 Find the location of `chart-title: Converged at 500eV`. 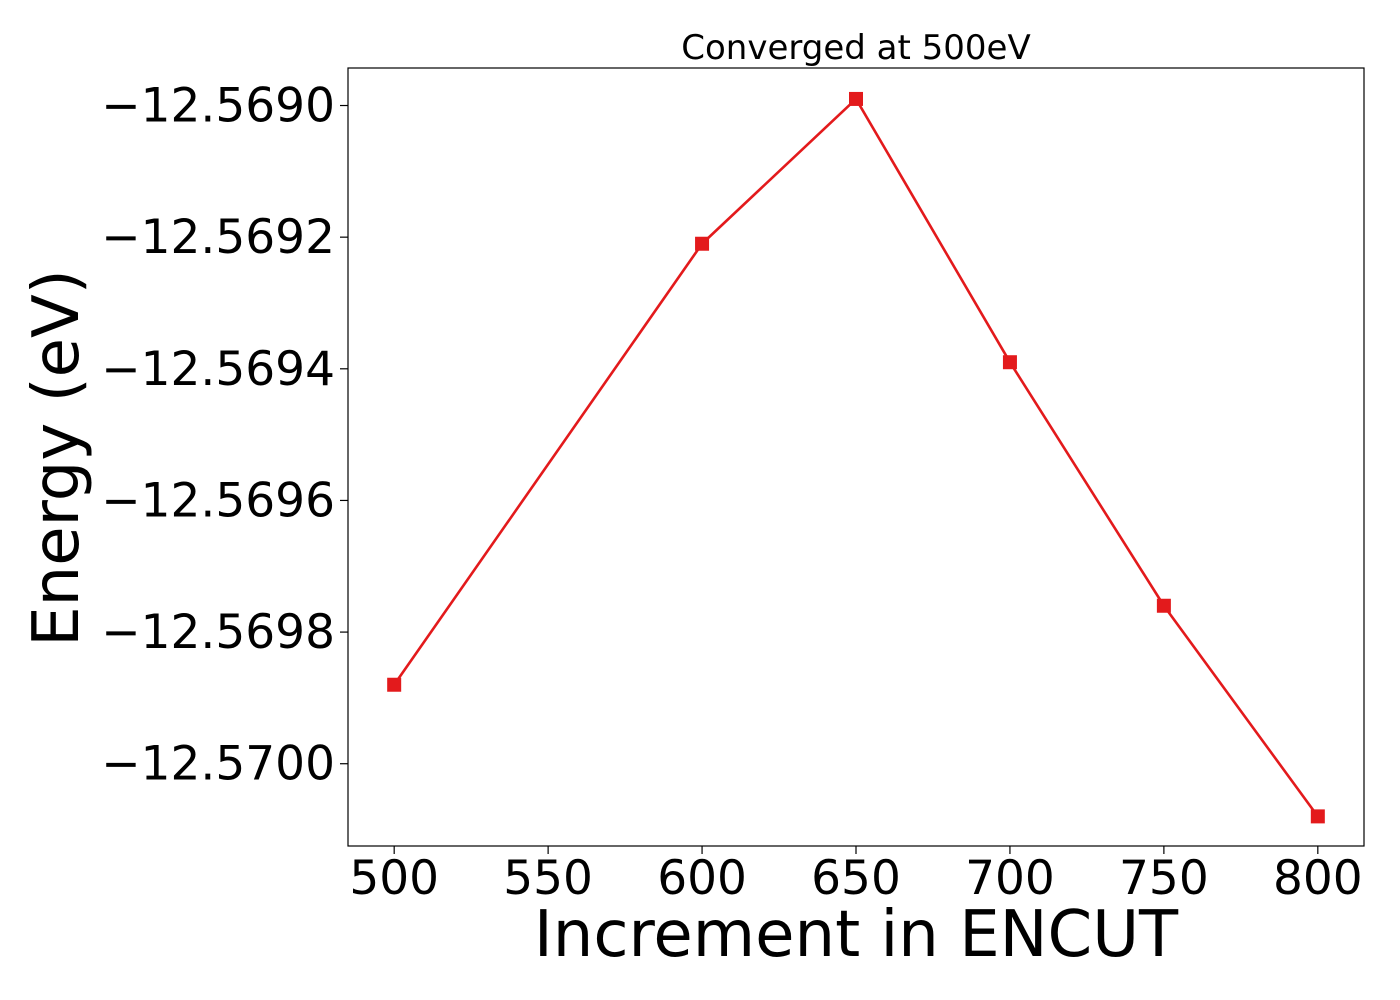

chart-title: Converged at 500eV is located at coordinates (855, 48).